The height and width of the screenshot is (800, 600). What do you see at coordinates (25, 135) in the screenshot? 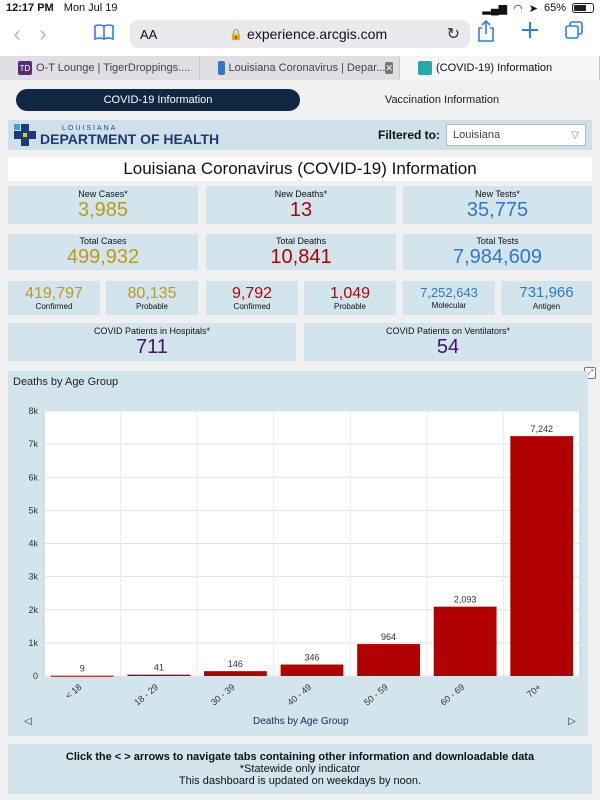
I see `ldh-logo-icon` at bounding box center [25, 135].